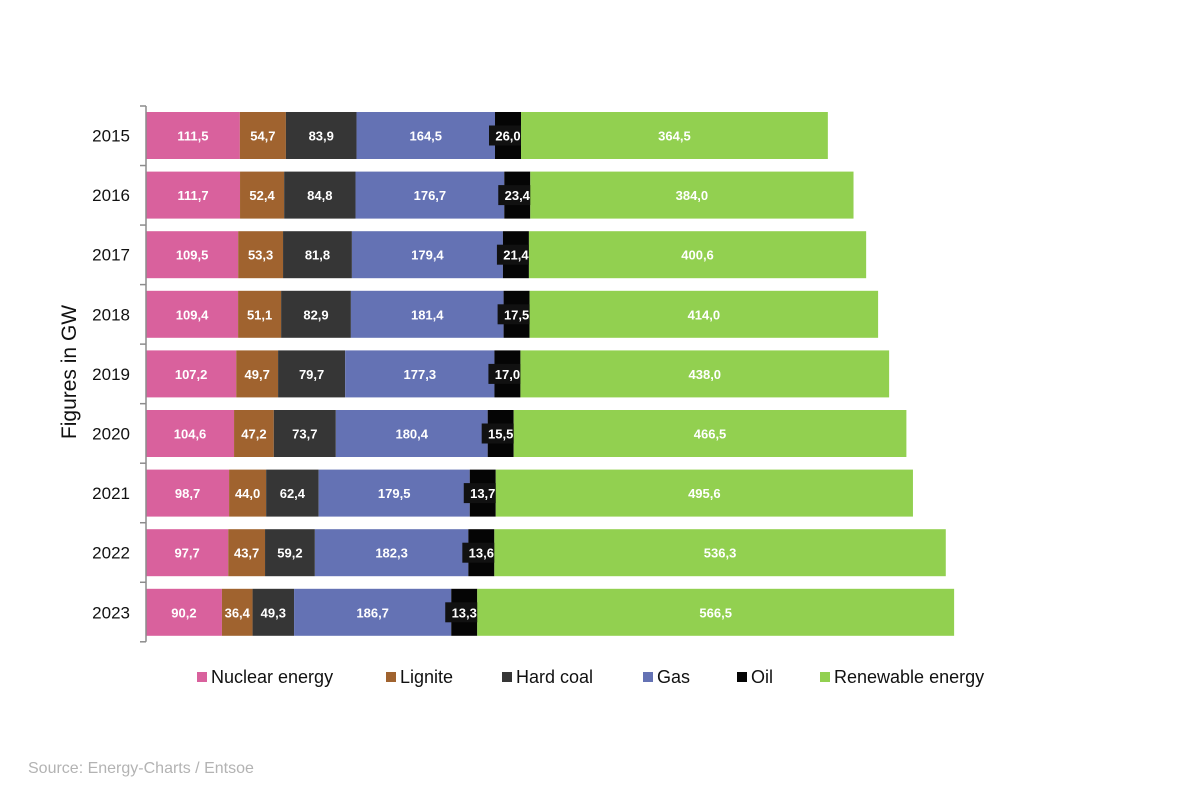  Describe the element at coordinates (430, 195) in the screenshot. I see `bar-value-label: 176,7` at that location.